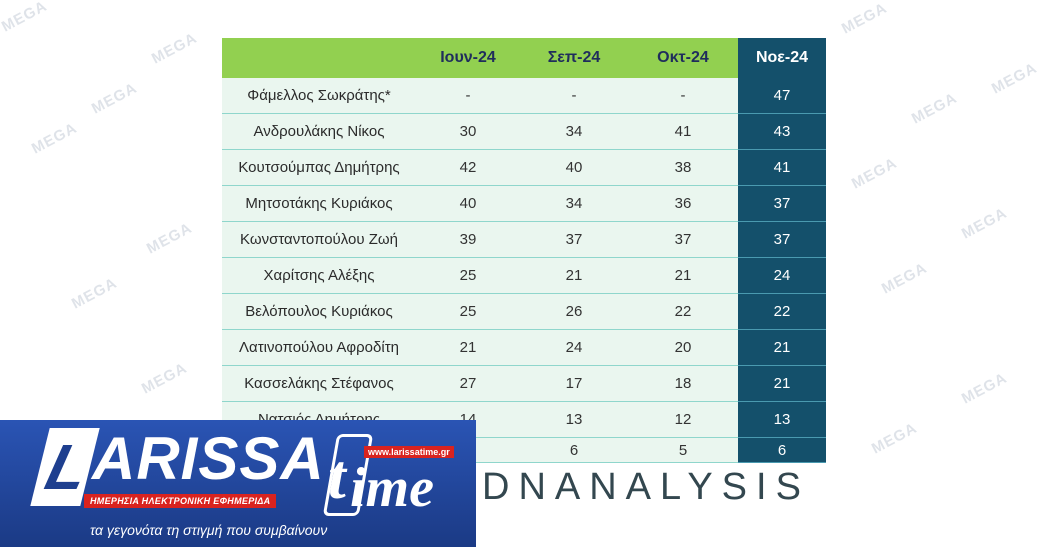 Image resolution: width=1061 pixels, height=547 pixels. Describe the element at coordinates (683, 347) in the screenshot. I see `row-value-cell: 20` at that location.